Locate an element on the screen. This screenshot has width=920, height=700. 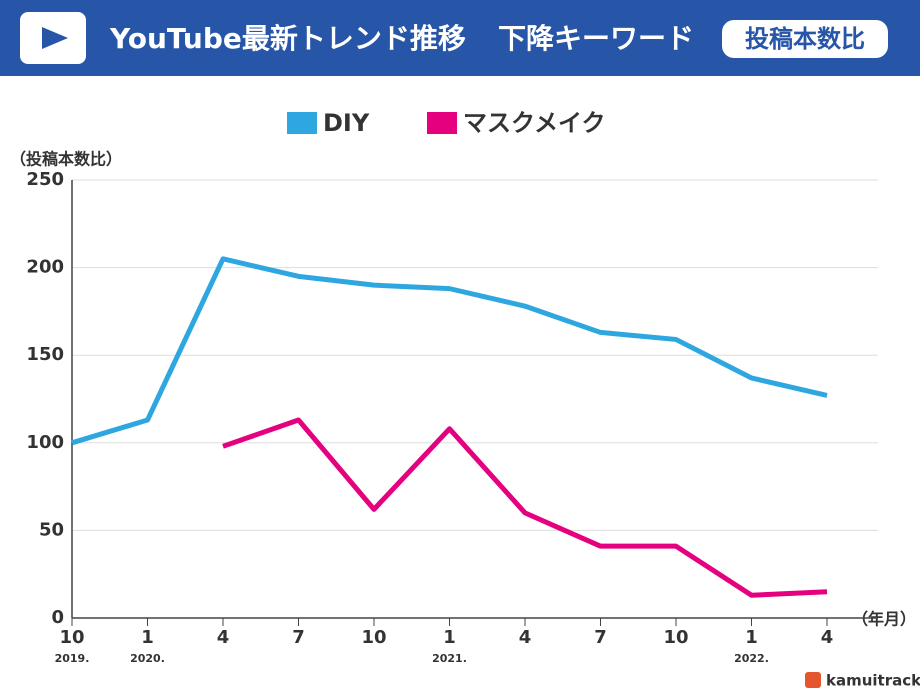
year-label: 2021. is located at coordinates (449, 658).